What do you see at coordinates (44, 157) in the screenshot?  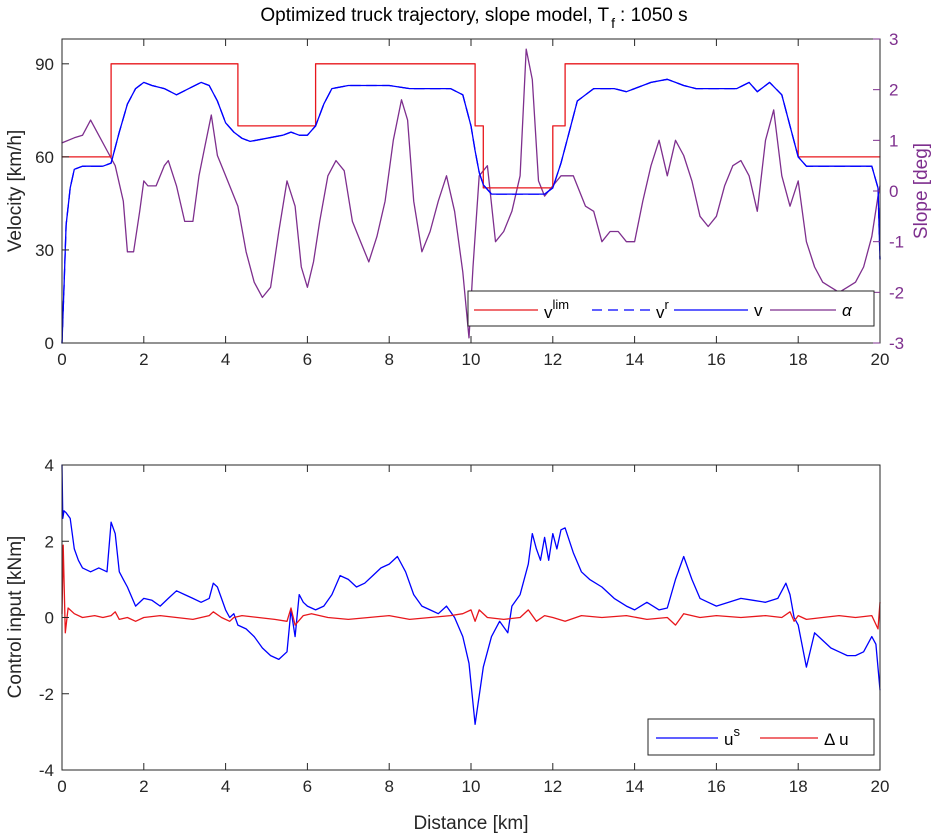 I see `velocity-ytick-label: 60` at bounding box center [44, 157].